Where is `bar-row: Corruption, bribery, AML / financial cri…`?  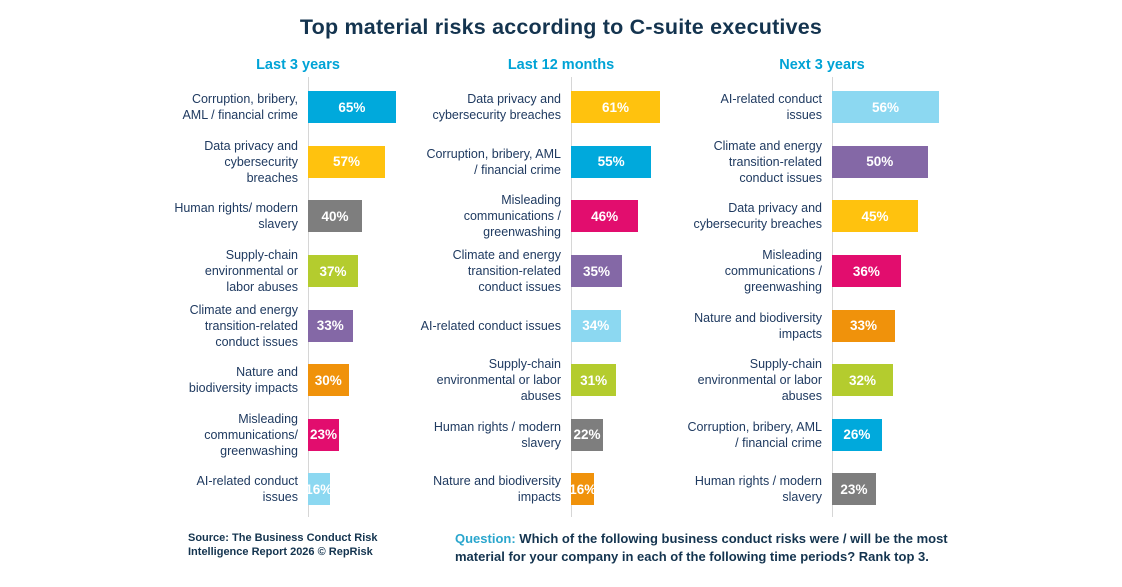
bar-row: Corruption, bribery, AML / financial cri… is located at coordinates (318, 107).